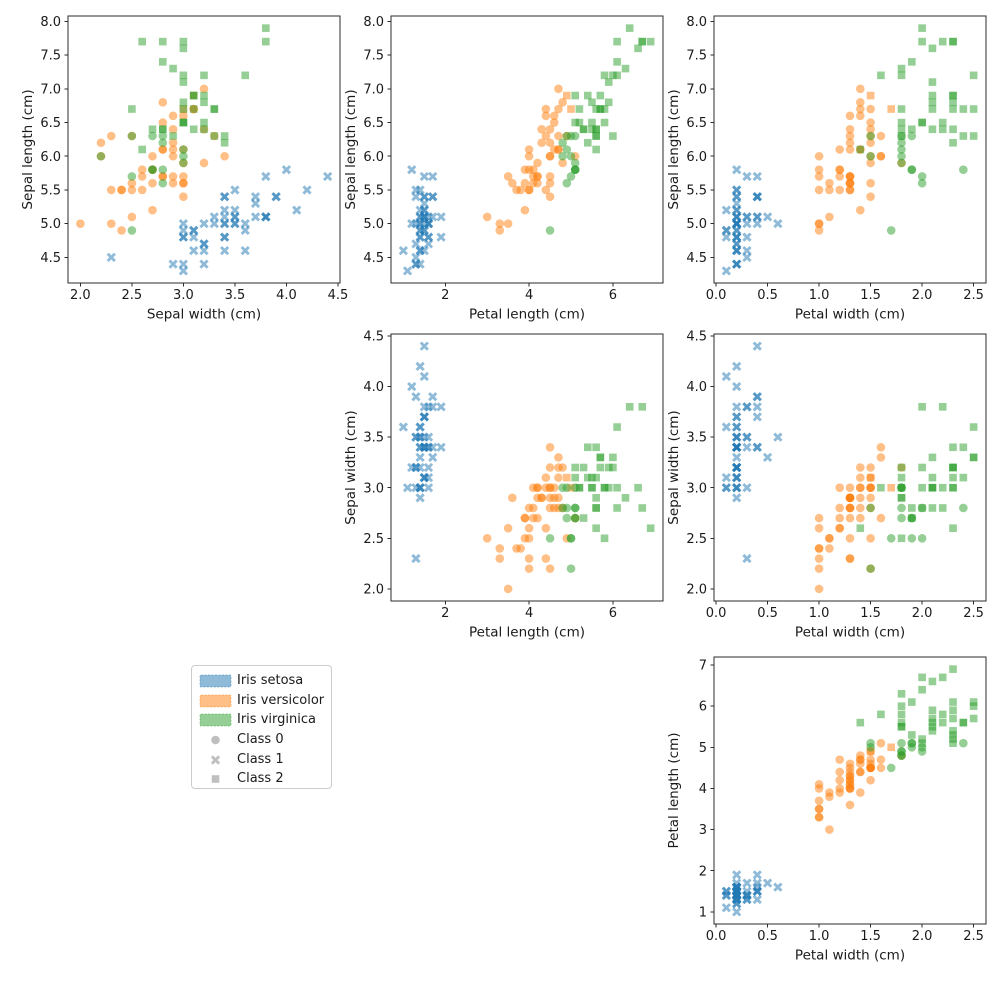 The height and width of the screenshot is (984, 1008). I want to click on x-tick-label: 0.0, so click(716, 936).